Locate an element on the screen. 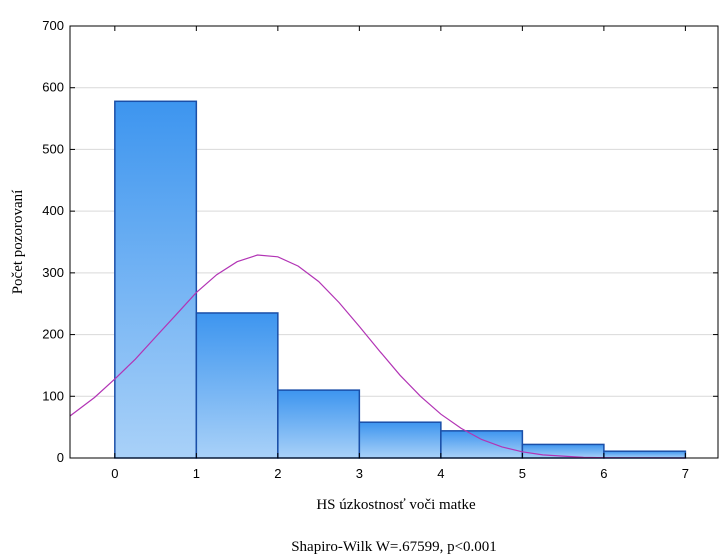  x-tick-label: 0 is located at coordinates (114, 473).